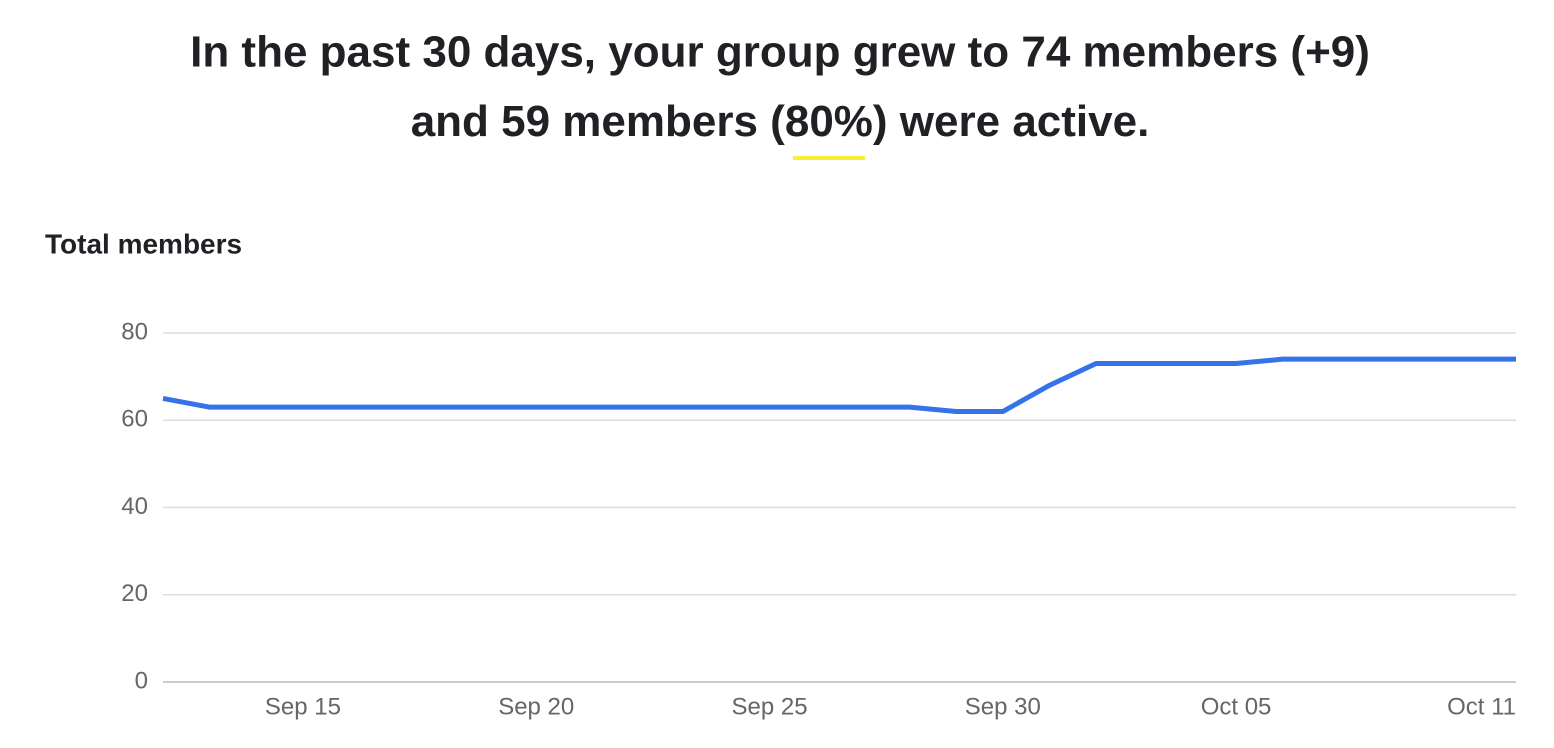  What do you see at coordinates (1003, 706) in the screenshot?
I see `x-tick-label: Sep 30` at bounding box center [1003, 706].